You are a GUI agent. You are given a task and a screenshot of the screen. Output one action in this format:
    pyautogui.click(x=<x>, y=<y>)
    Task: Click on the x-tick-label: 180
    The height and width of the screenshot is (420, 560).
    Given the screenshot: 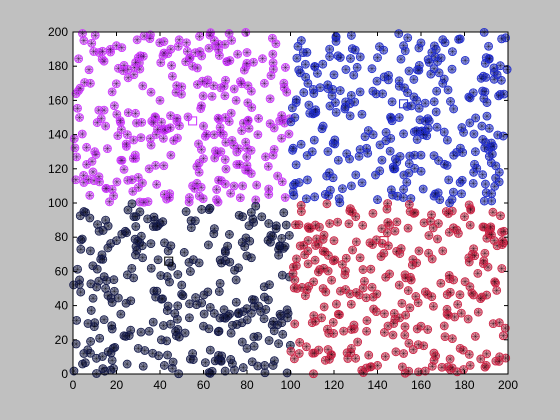 What is the action you would take?
    pyautogui.click(x=464, y=385)
    